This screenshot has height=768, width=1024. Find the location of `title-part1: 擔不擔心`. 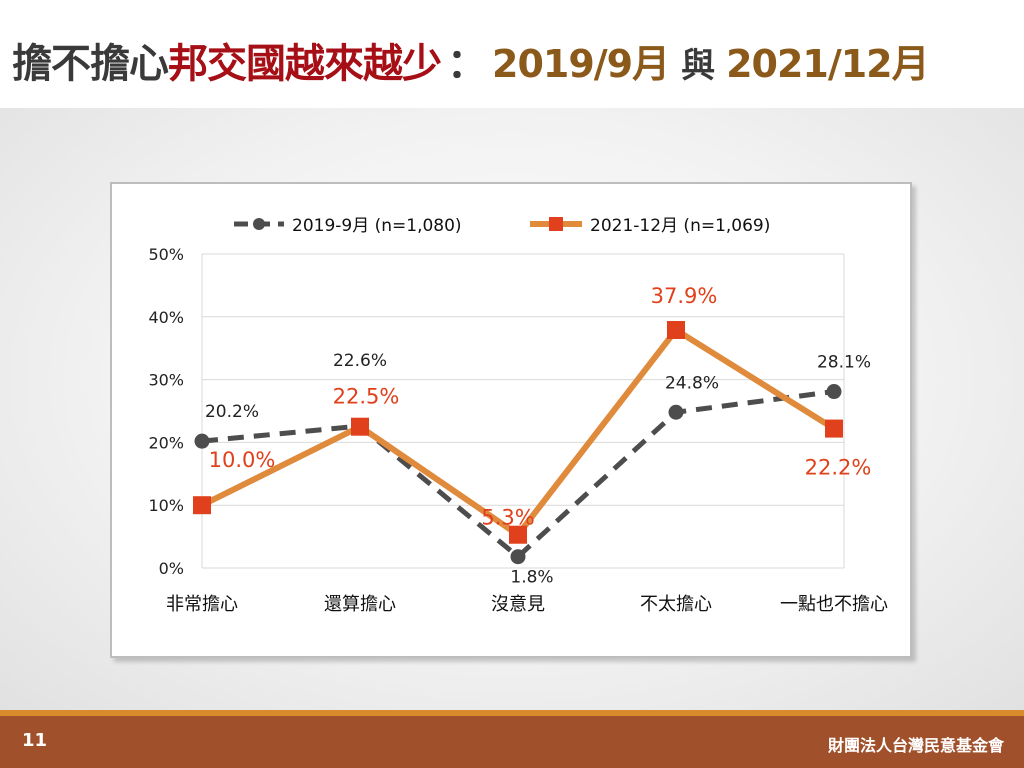

title-part1: 擔不擔心 is located at coordinates (90, 64).